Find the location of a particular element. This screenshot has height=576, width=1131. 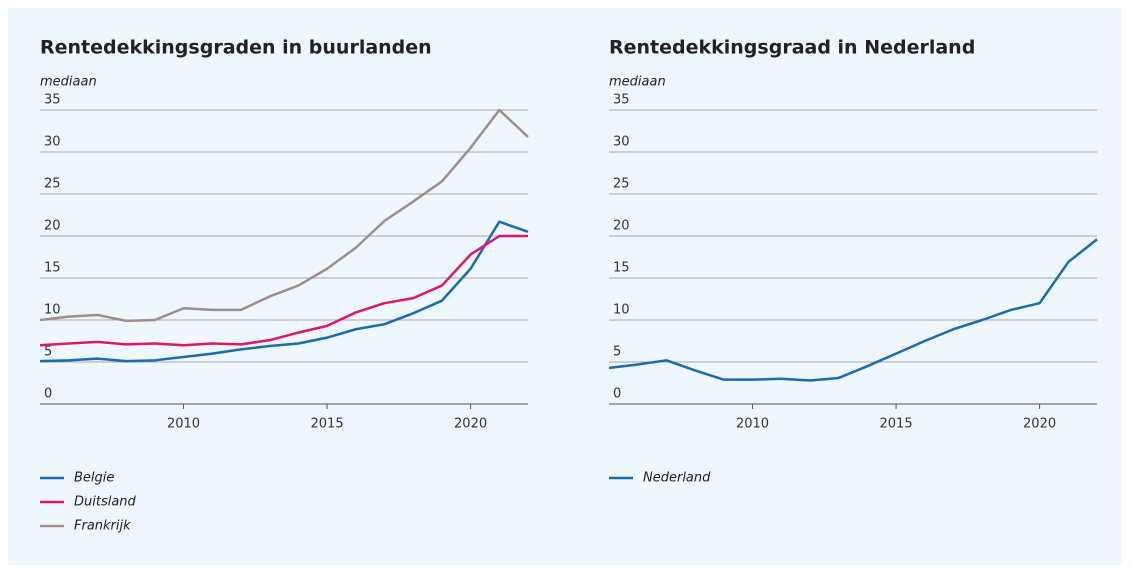

legend-label: Belgie is located at coordinates (94, 478).